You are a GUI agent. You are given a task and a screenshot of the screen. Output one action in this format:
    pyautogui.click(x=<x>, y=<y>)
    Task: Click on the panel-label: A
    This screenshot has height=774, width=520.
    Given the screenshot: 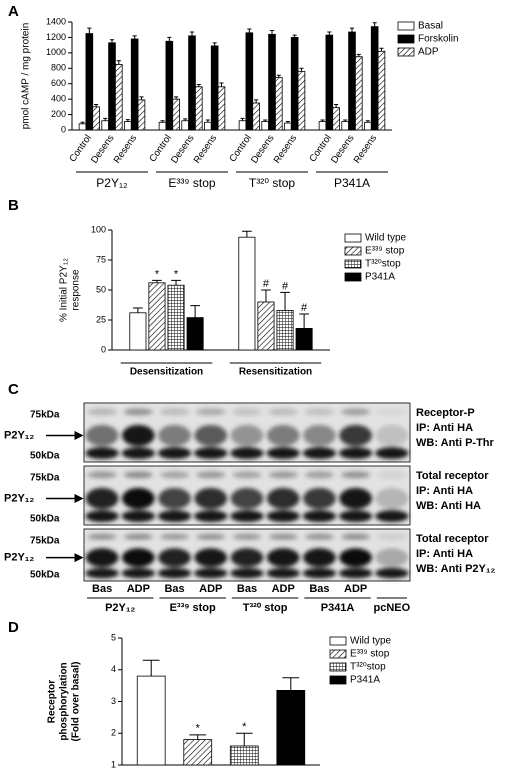 What is the action you would take?
    pyautogui.click(x=13, y=11)
    